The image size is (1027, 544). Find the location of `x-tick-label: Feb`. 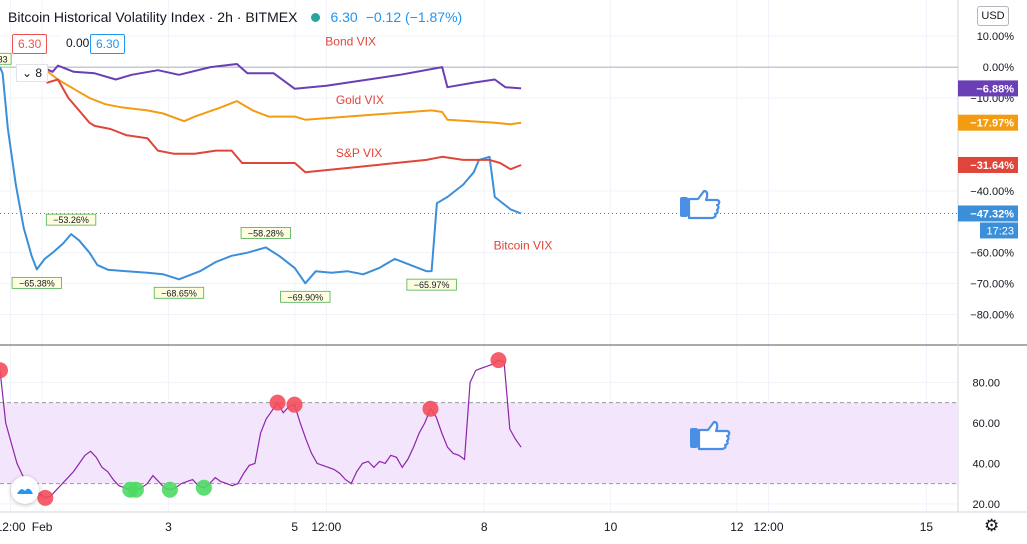

x-tick-label: Feb is located at coordinates (42, 527).